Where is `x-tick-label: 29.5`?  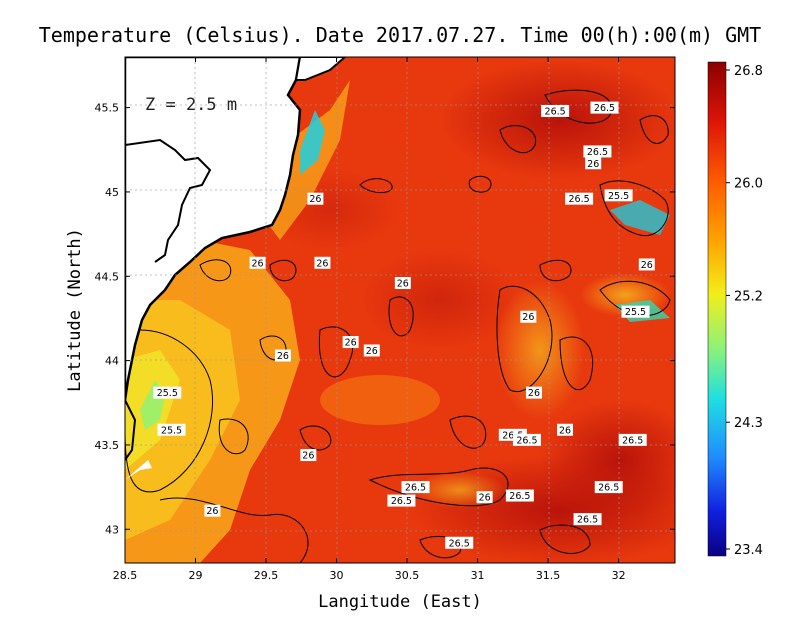
x-tick-label: 29.5 is located at coordinates (266, 575).